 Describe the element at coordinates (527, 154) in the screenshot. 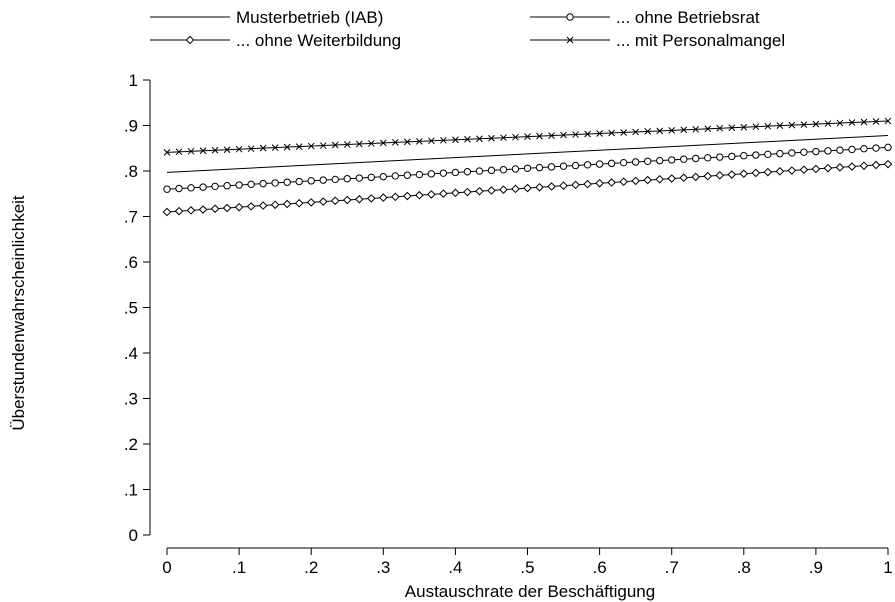

I see `series-line` at that location.